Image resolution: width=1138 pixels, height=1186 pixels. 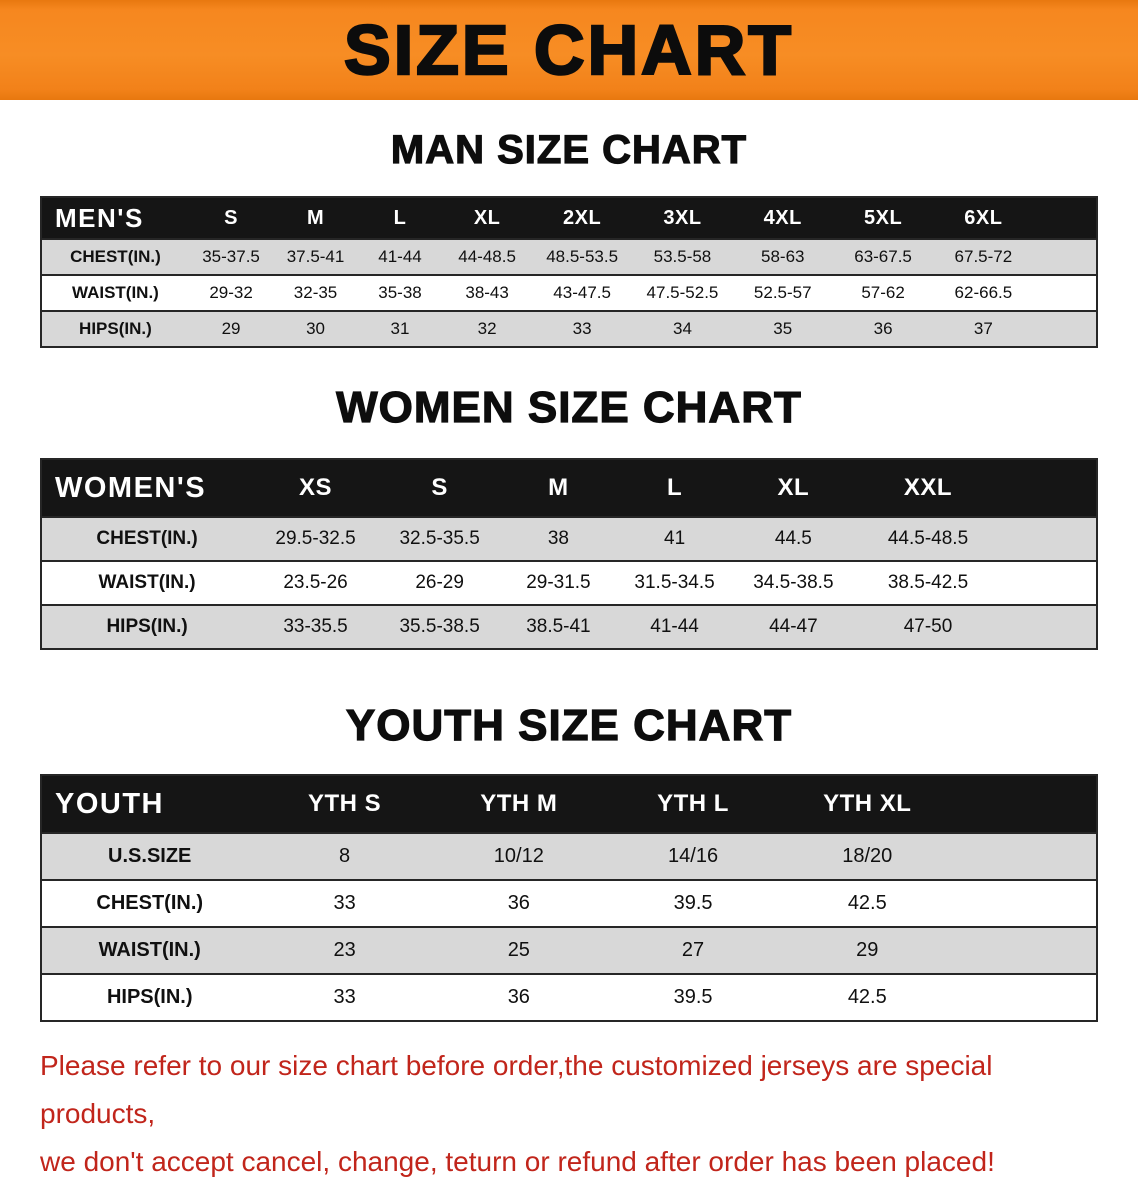 I want to click on size-column-header: 2XL, so click(x=582, y=217).